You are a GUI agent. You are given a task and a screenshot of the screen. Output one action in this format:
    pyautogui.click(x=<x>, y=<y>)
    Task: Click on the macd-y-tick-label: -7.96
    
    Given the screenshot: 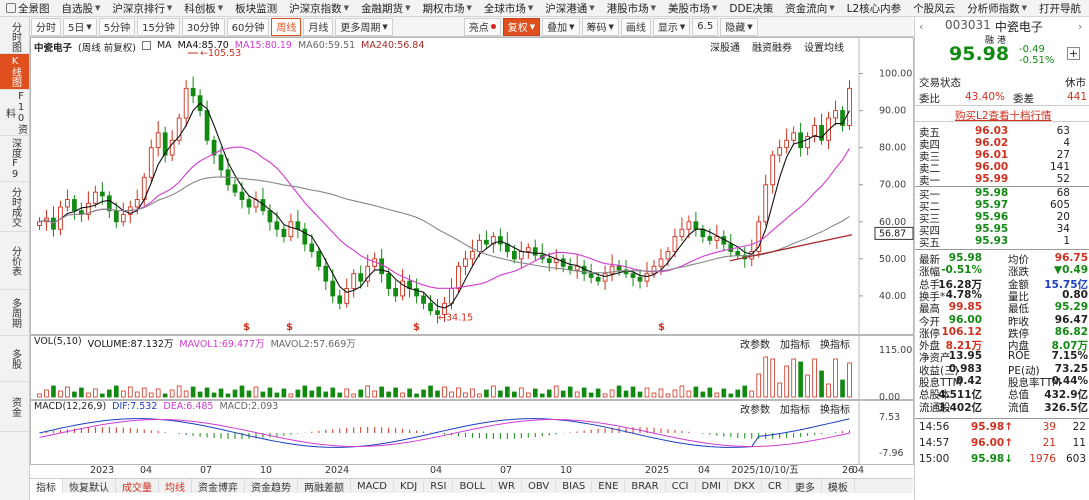 What is the action you would take?
    pyautogui.click(x=891, y=453)
    